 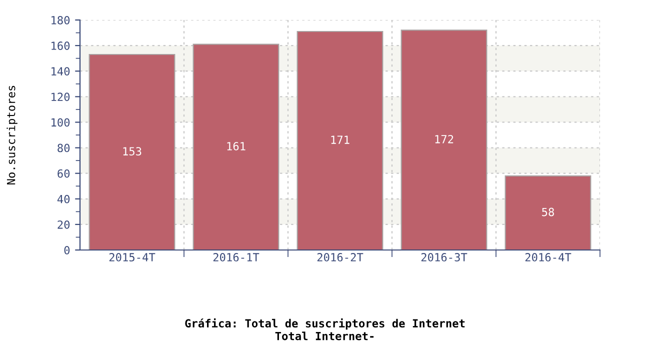 I want to click on y-tick-label: 20, so click(x=64, y=224).